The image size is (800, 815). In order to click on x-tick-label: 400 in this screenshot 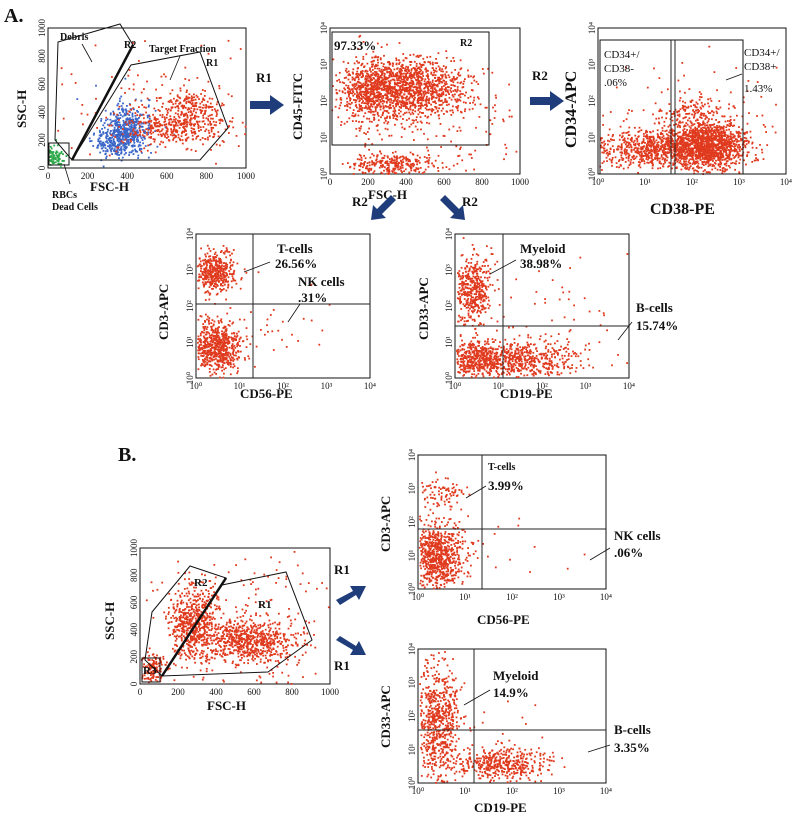, I will do `click(406, 182)`.